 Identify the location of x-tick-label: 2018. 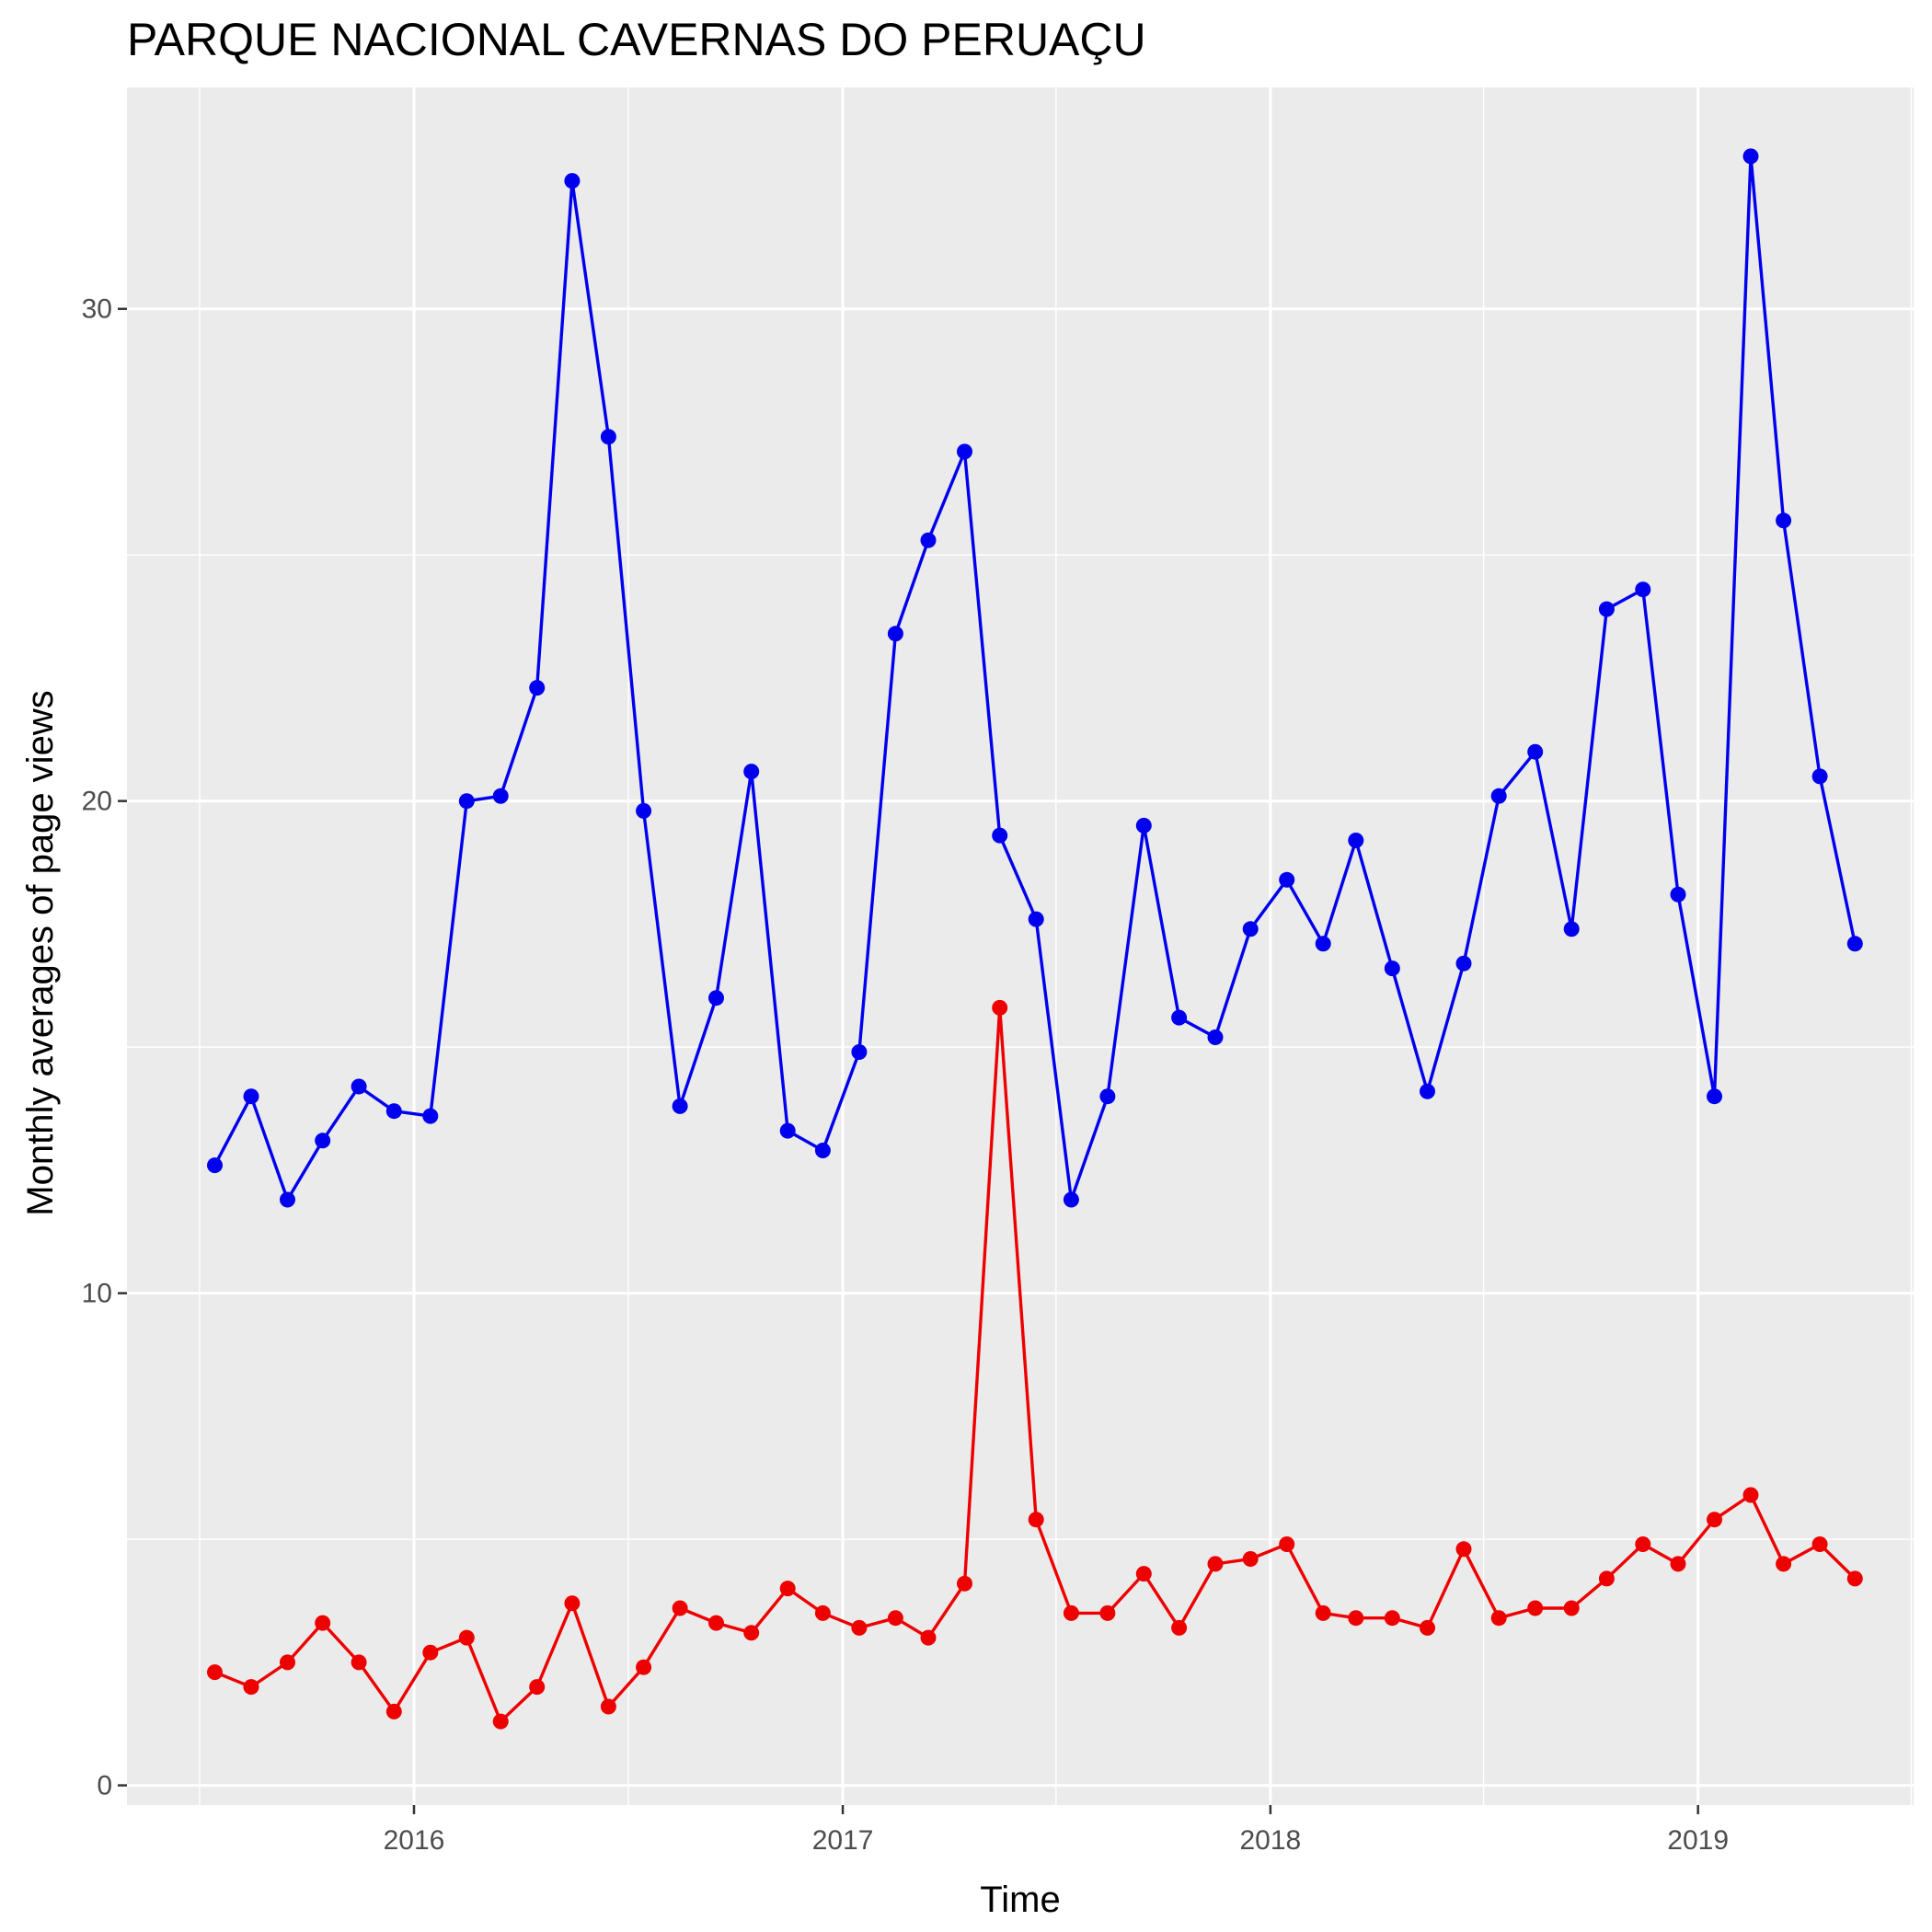
(1271, 1840).